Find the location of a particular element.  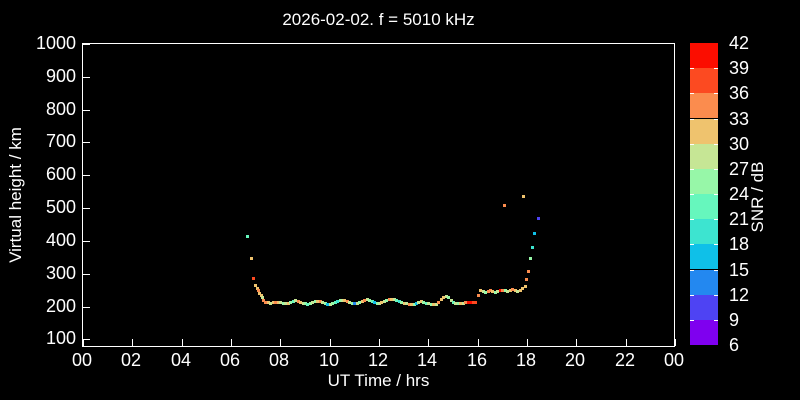

y-tick-label: 300 is located at coordinates (60, 273).